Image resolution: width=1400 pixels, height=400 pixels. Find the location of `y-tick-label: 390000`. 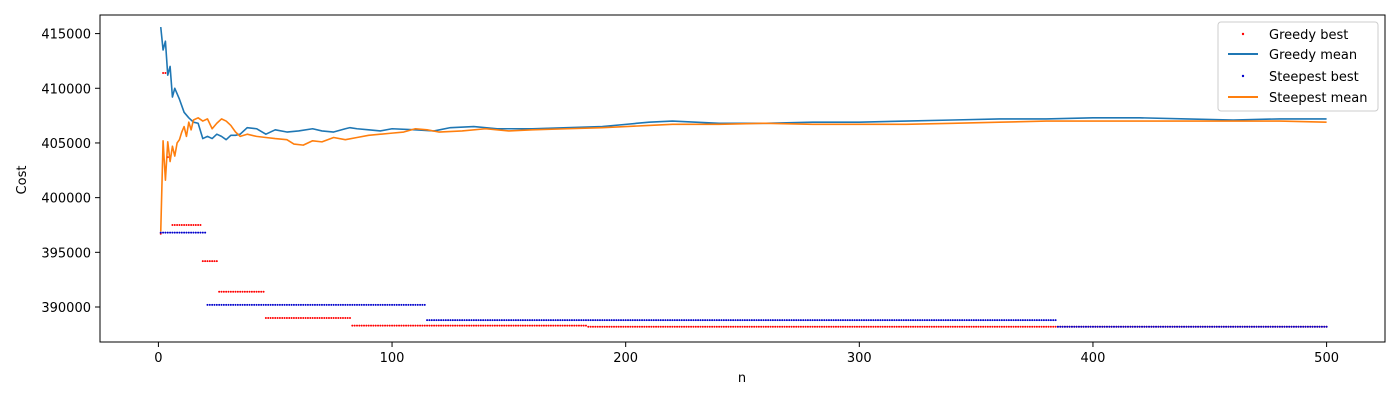

y-tick-label: 390000 is located at coordinates (66, 308).